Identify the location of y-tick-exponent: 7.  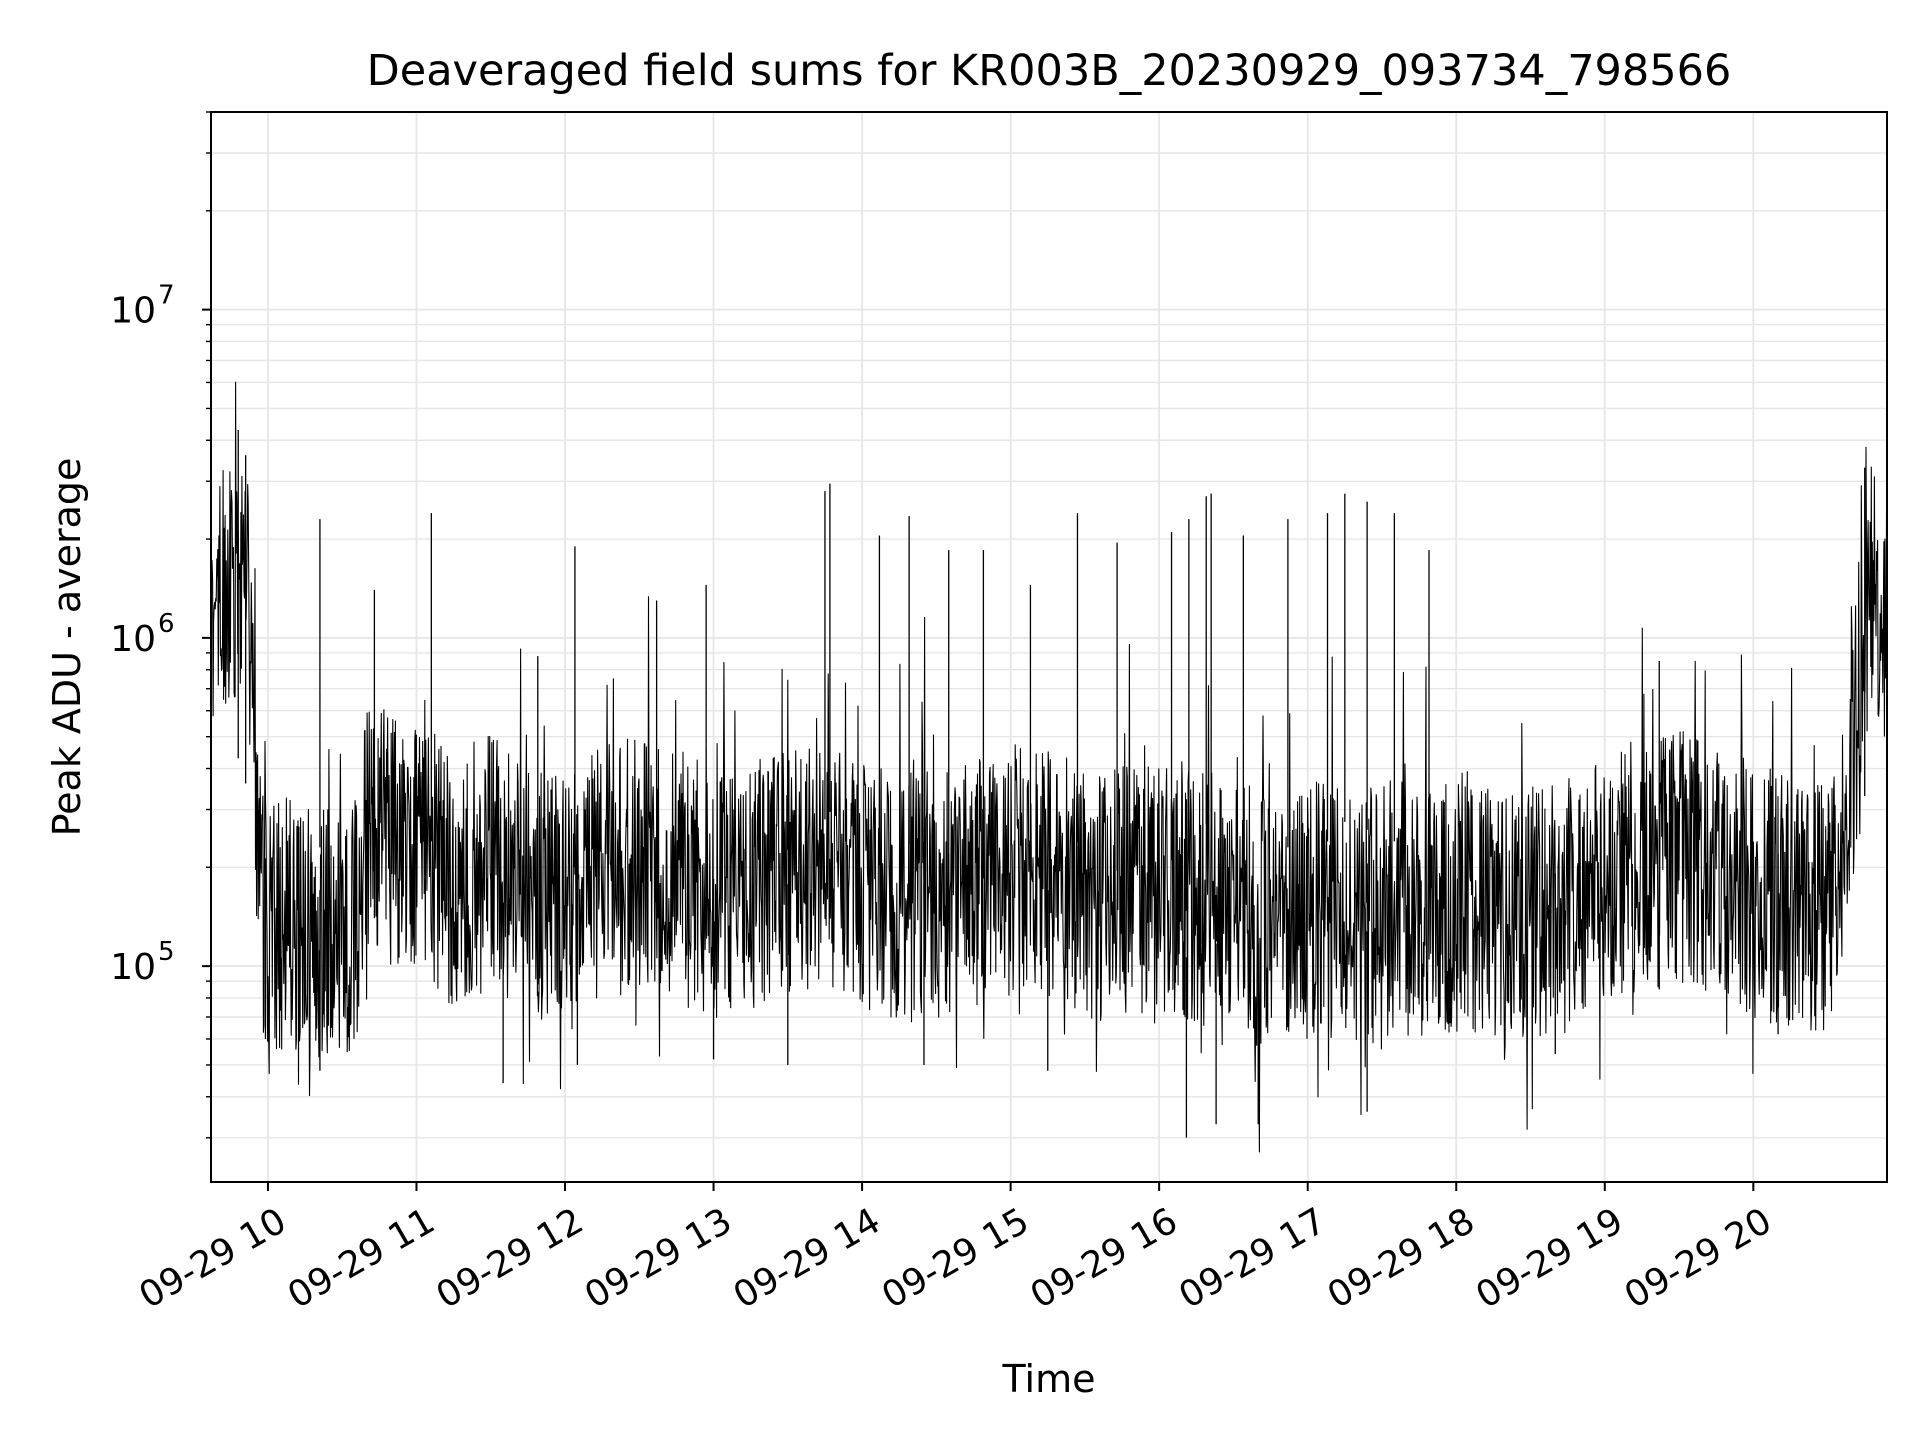
(166, 296).